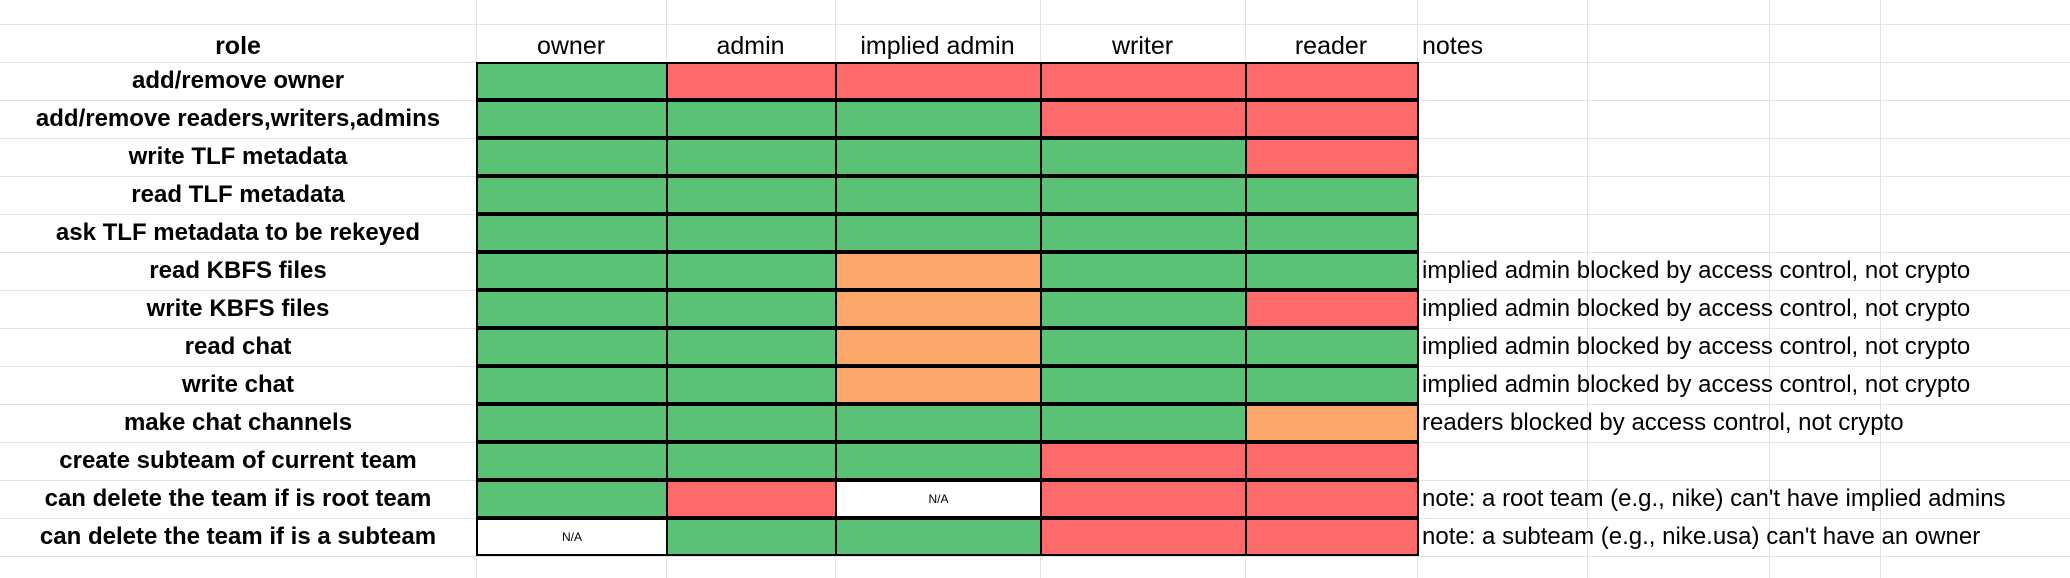  I want to click on column-header-notes: notes, so click(1453, 46).